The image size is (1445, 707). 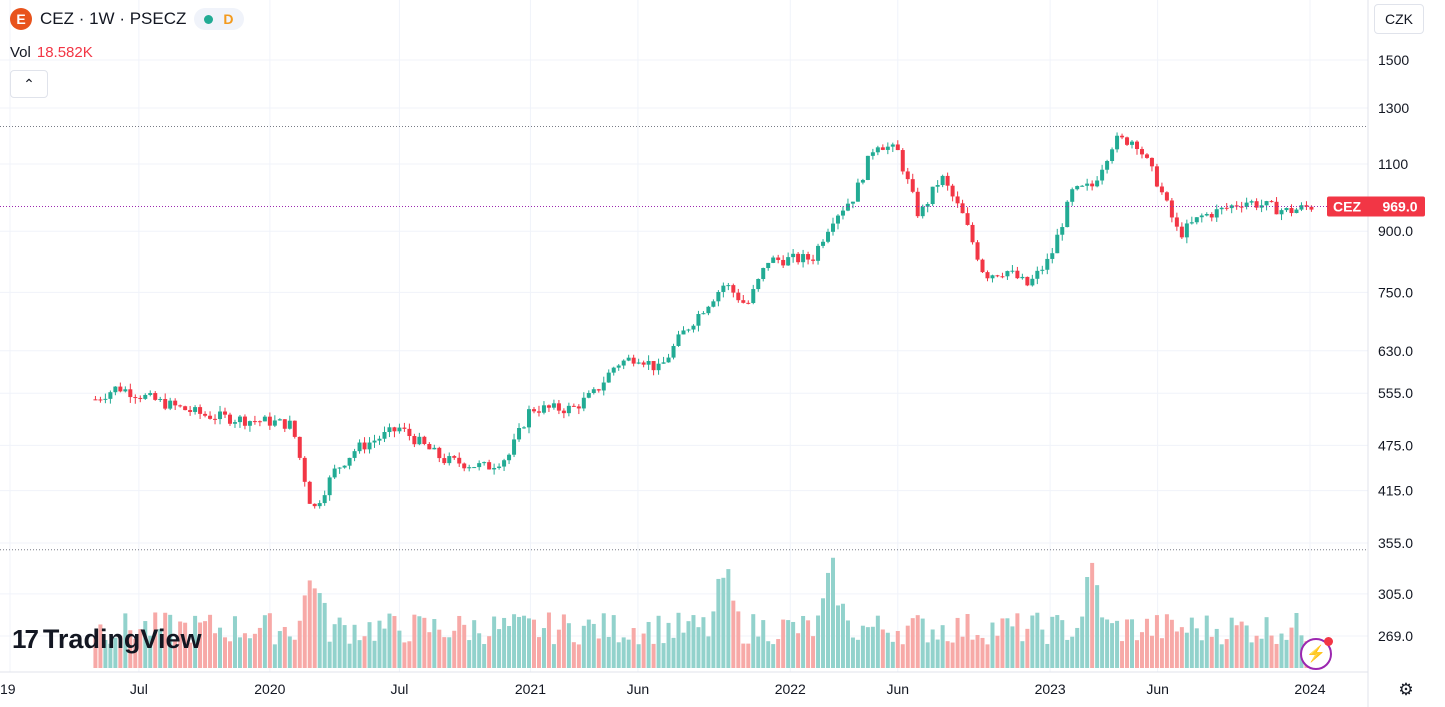 What do you see at coordinates (219, 19) in the screenshot?
I see `market-status-badge: D` at bounding box center [219, 19].